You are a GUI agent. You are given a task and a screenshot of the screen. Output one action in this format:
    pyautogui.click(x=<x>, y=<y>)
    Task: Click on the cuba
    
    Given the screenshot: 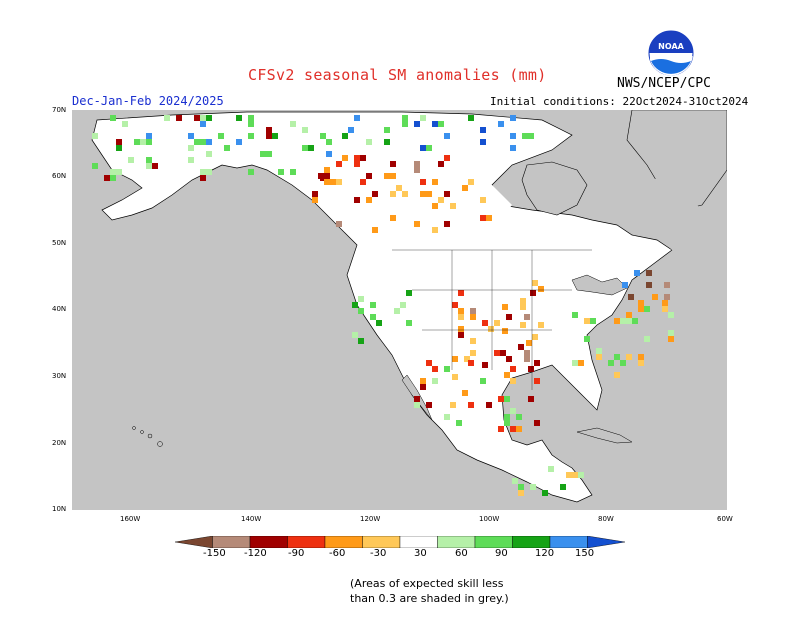 What is the action you would take?
    pyautogui.click(x=604, y=435)
    